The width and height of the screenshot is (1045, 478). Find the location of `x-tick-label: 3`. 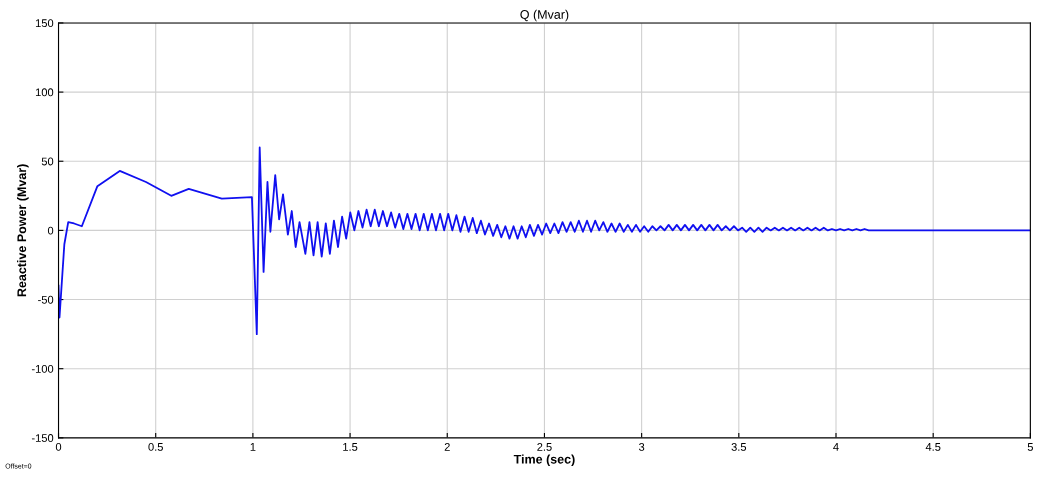

x-tick-label: 3 is located at coordinates (641, 447).